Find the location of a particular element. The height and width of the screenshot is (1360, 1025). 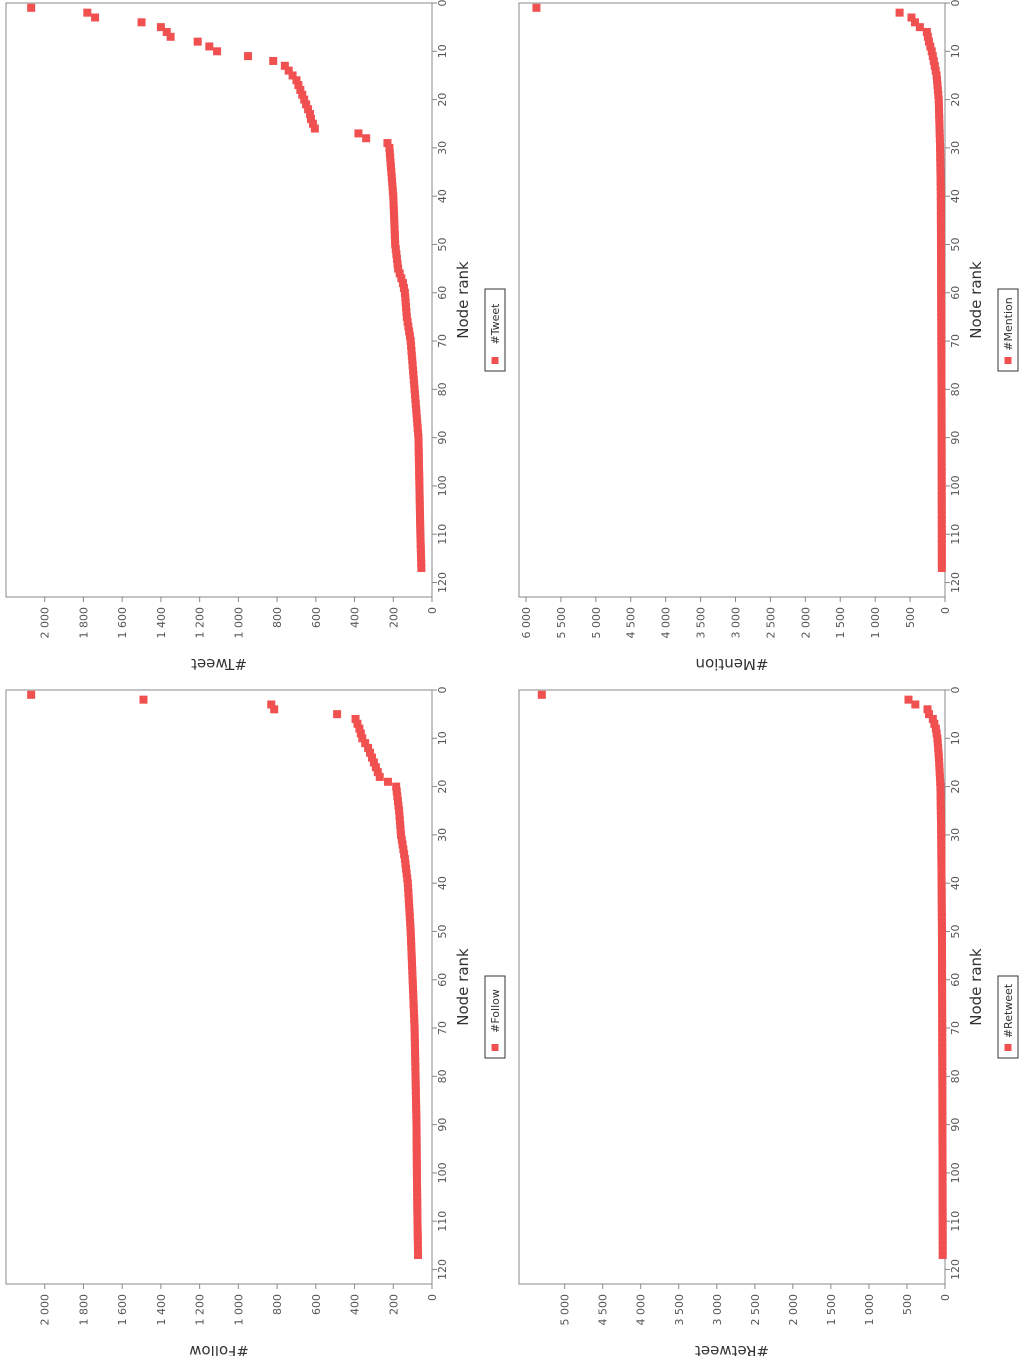

x-tick-label: 120 is located at coordinates (955, 1269).